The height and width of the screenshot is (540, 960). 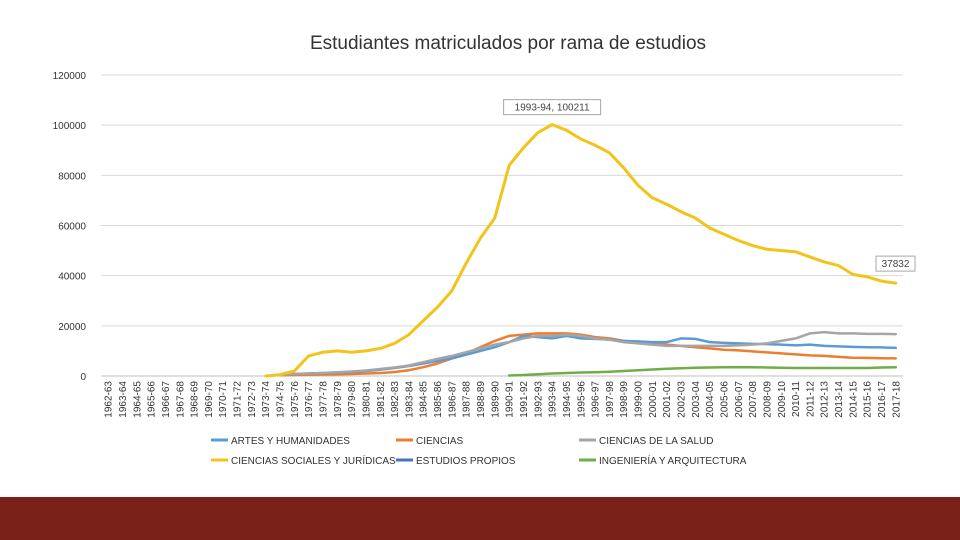 I want to click on x-tick-label: 1983-84, so click(x=409, y=399).